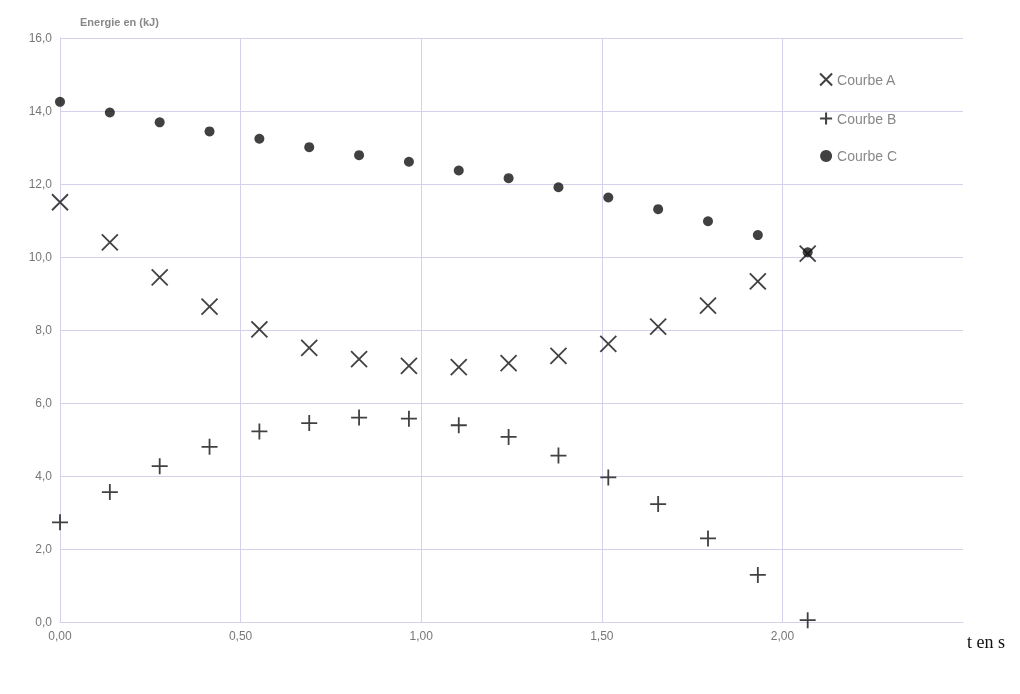 This screenshot has width=1020, height=694. I want to click on y-tick-label: 16,0, so click(40, 38).